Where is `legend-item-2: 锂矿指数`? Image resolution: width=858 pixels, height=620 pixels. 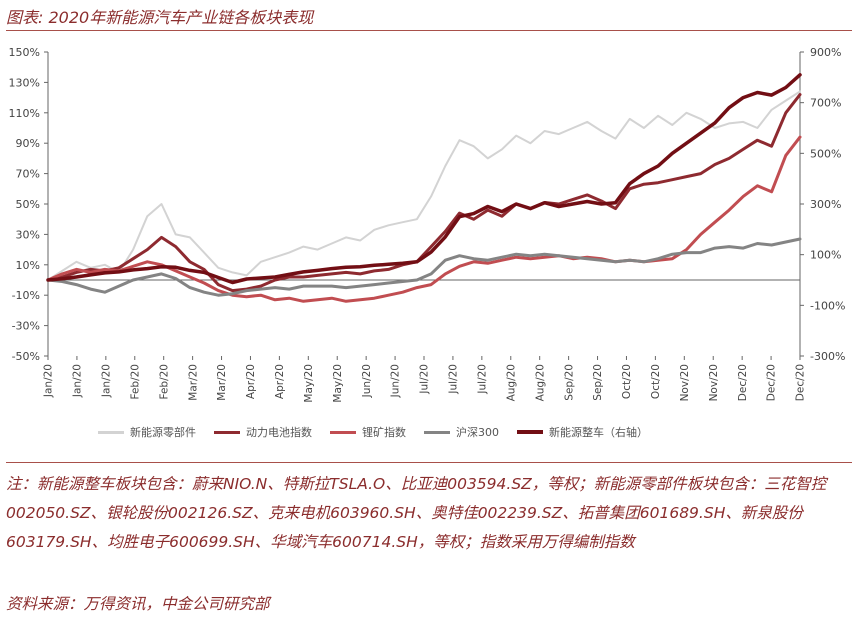 legend-item-2: 锂矿指数 is located at coordinates (368, 432).